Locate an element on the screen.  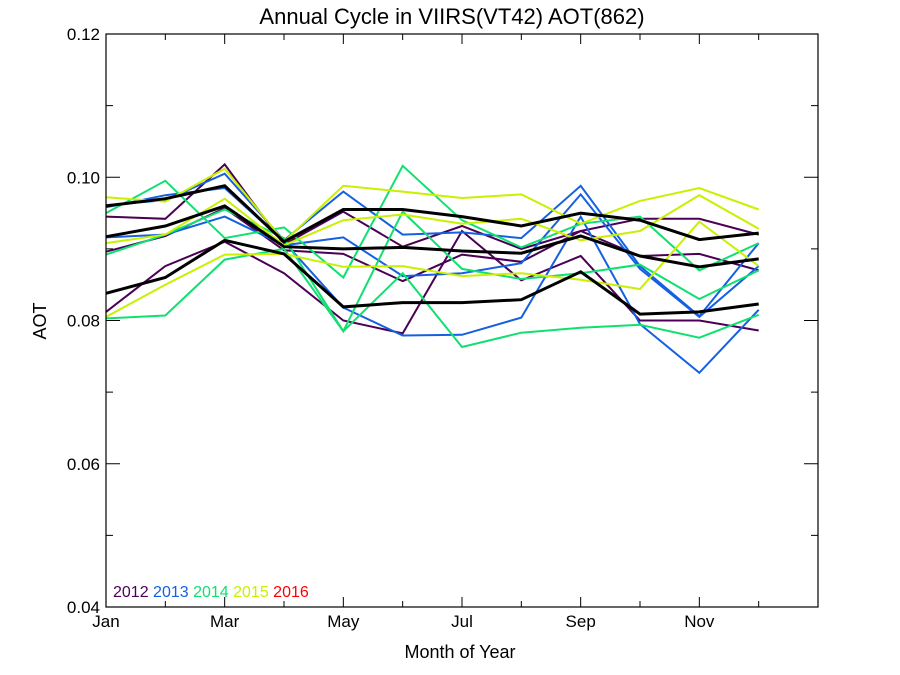
x-tick-label: Nov is located at coordinates (699, 621).